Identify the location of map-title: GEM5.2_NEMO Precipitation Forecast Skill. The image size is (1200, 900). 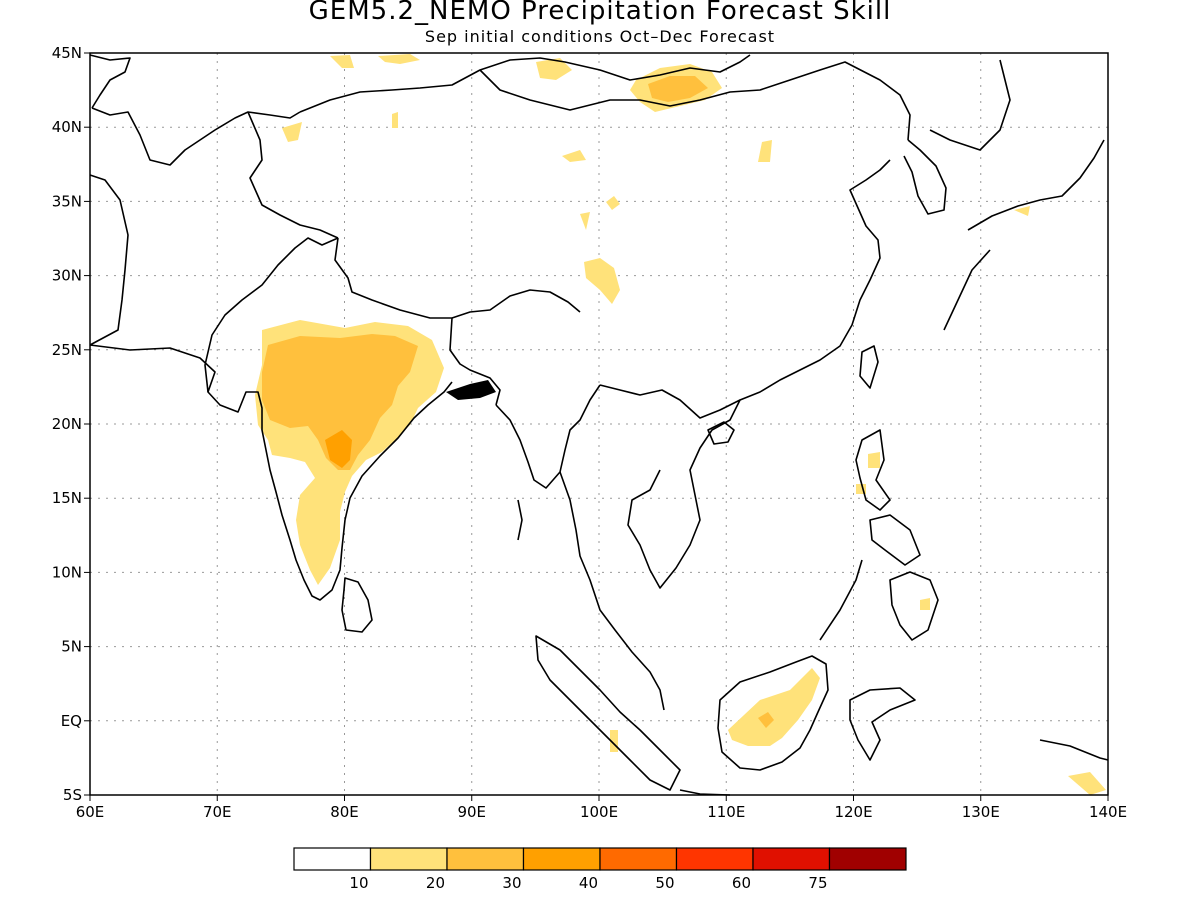
(600, 13).